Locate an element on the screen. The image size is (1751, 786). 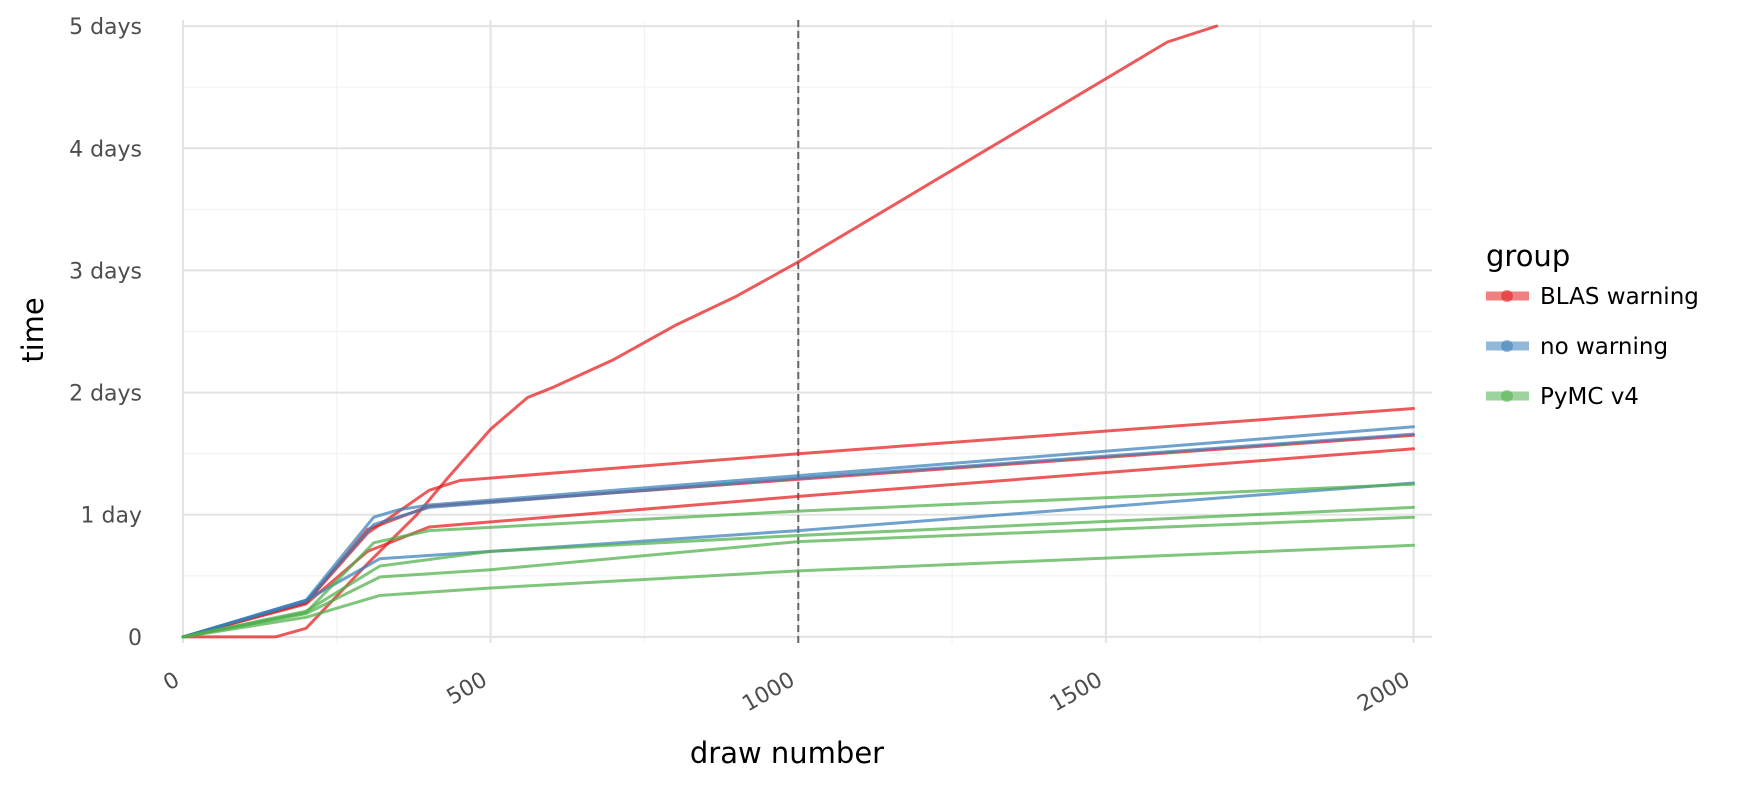
legend-title: group is located at coordinates (1528, 256).